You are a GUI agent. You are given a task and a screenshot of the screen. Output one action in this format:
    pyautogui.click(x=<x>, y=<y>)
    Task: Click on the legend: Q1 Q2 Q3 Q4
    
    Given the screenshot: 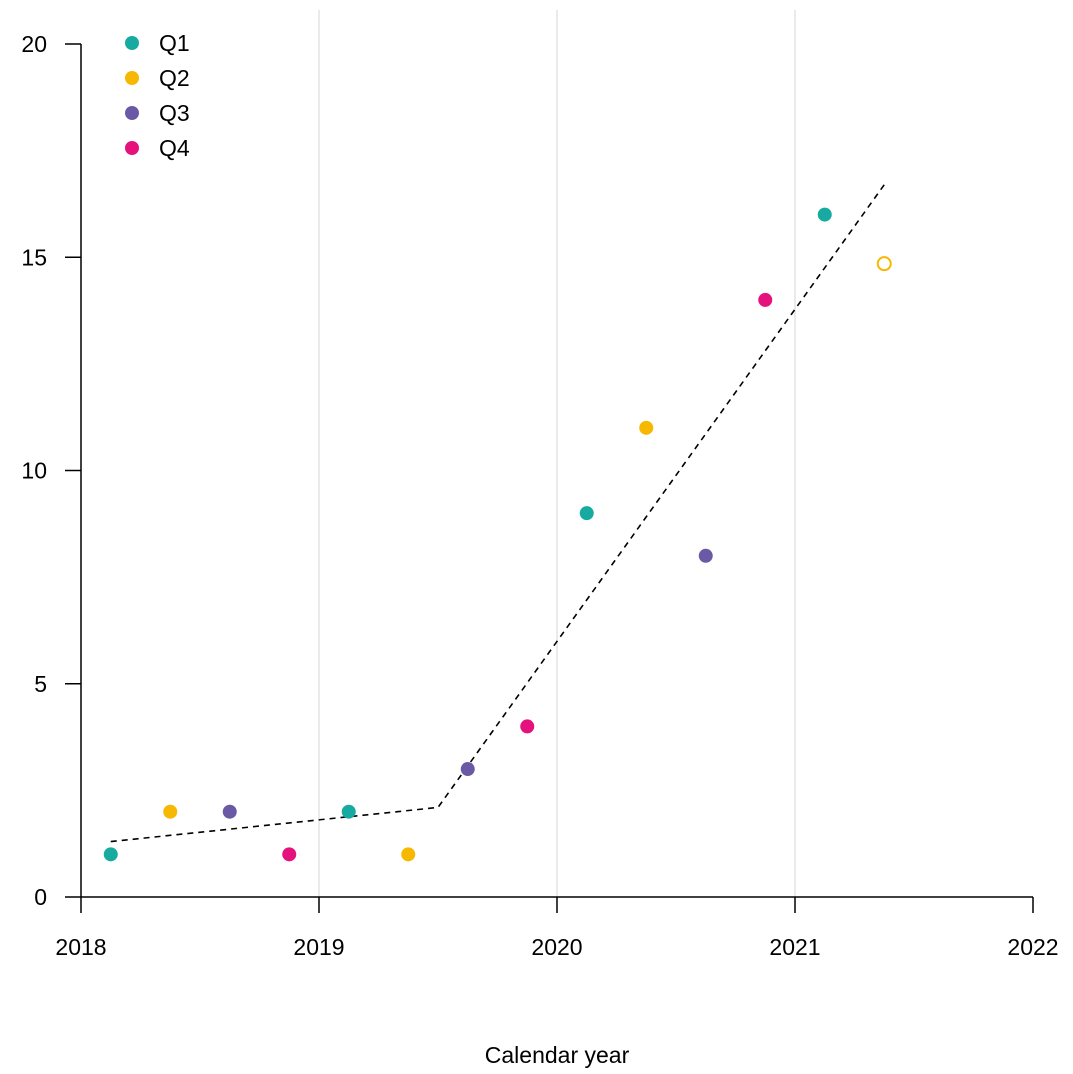 What is the action you would take?
    pyautogui.click(x=157, y=95)
    